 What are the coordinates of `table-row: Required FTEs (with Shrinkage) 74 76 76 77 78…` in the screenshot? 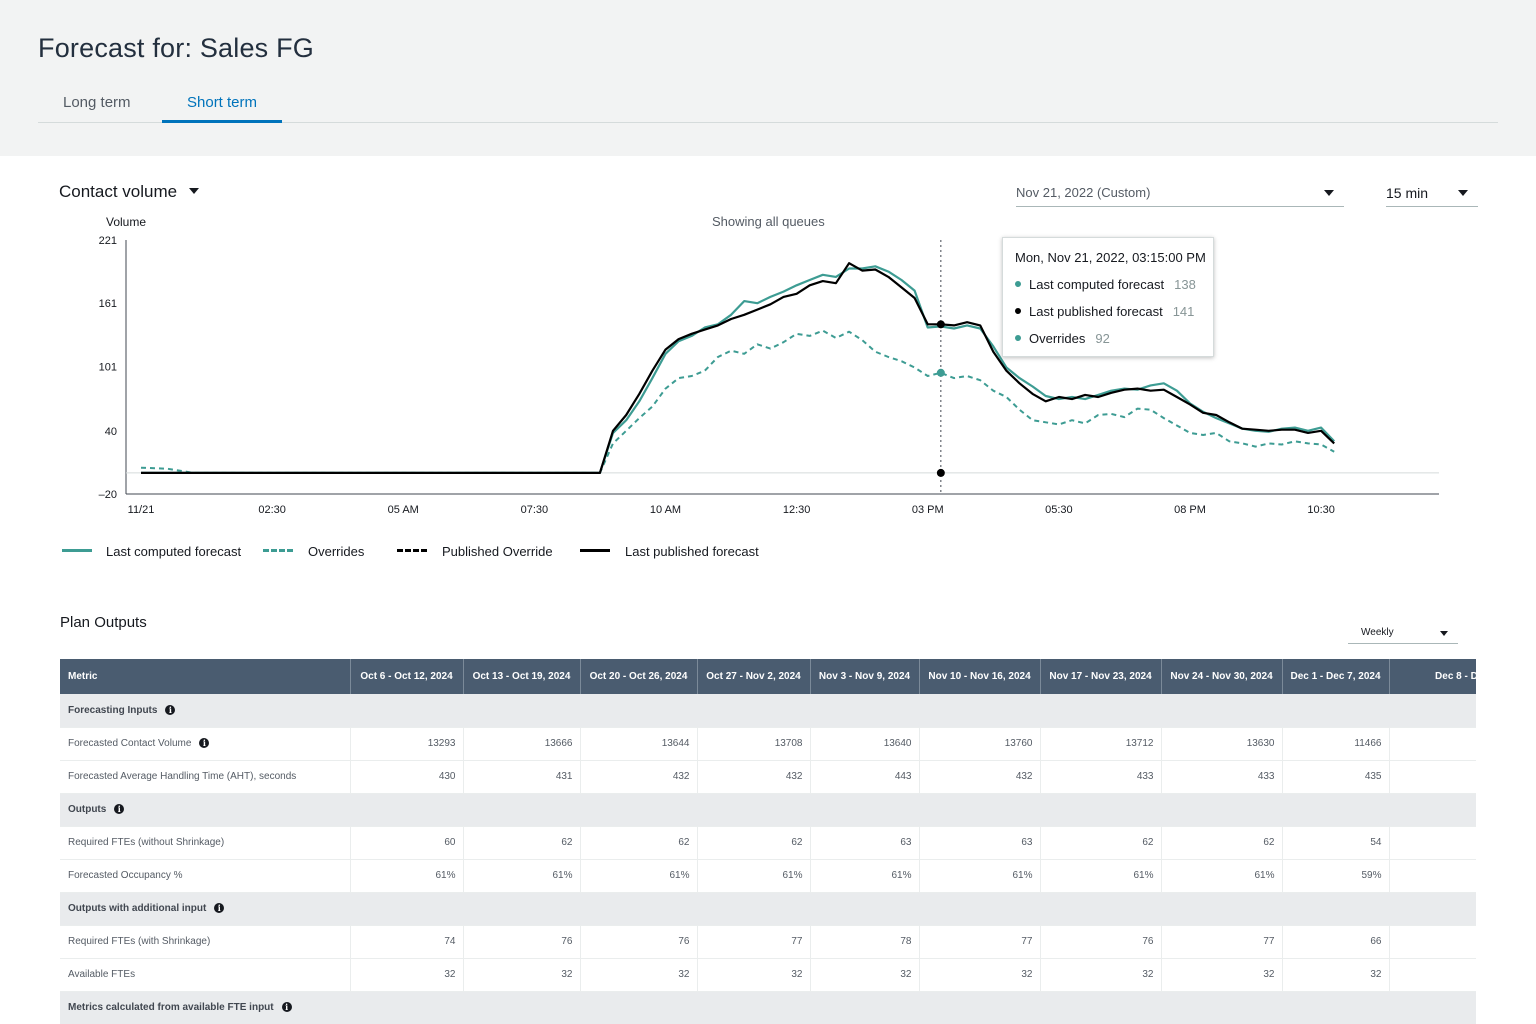 It's located at (768, 942).